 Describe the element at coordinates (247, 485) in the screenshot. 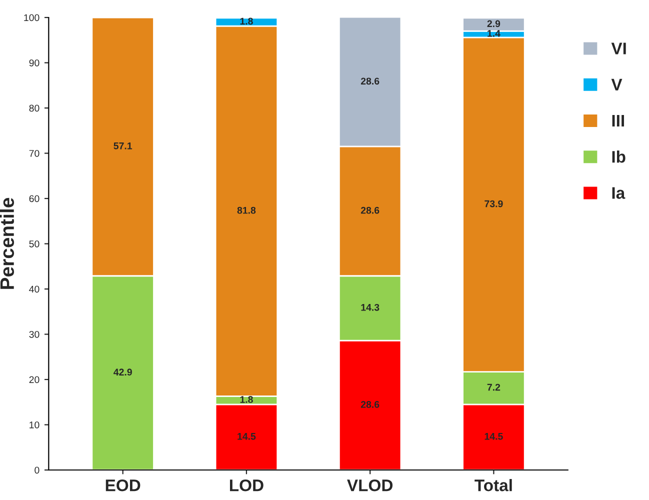

I see `x-tick-label: LOD` at that location.